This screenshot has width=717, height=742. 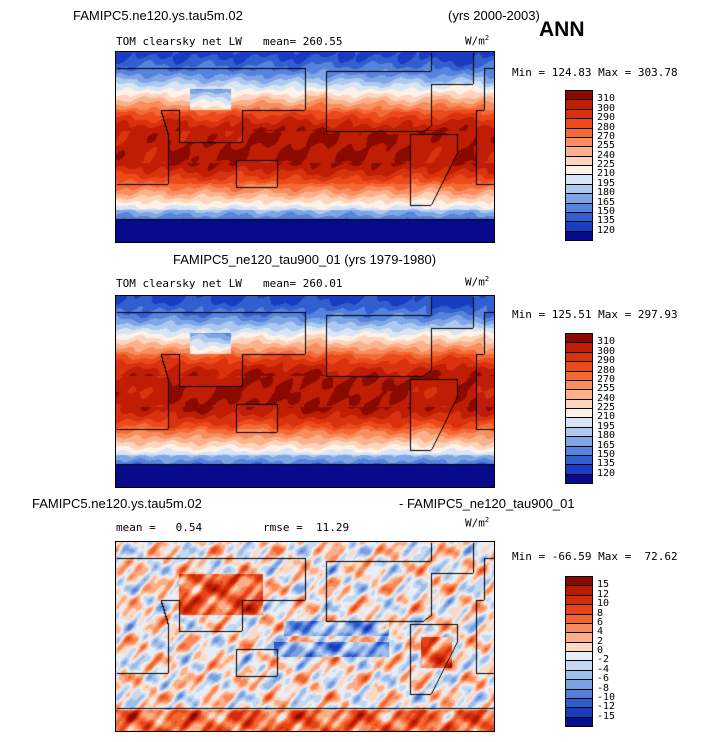 I want to click on diff-right-title: - FAMIPC5_ne120_tau900_01, so click(x=487, y=503).